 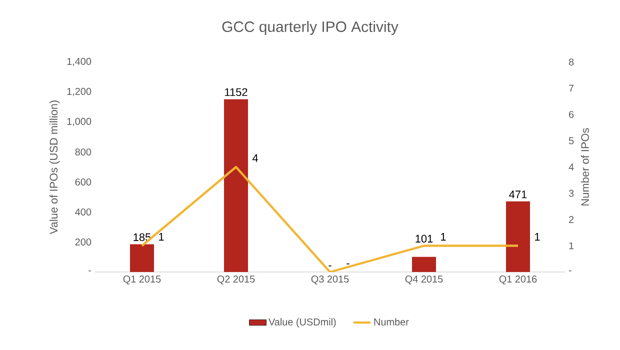 I want to click on y2-tick-label: -, so click(x=570, y=271).